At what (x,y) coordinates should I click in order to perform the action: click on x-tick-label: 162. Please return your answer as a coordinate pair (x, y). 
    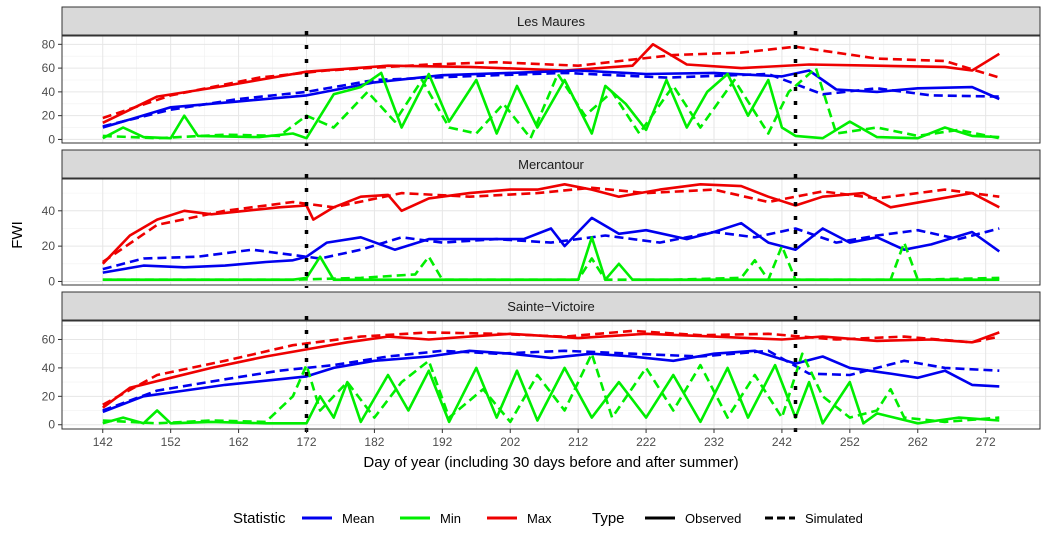
    Looking at the image, I should click on (239, 442).